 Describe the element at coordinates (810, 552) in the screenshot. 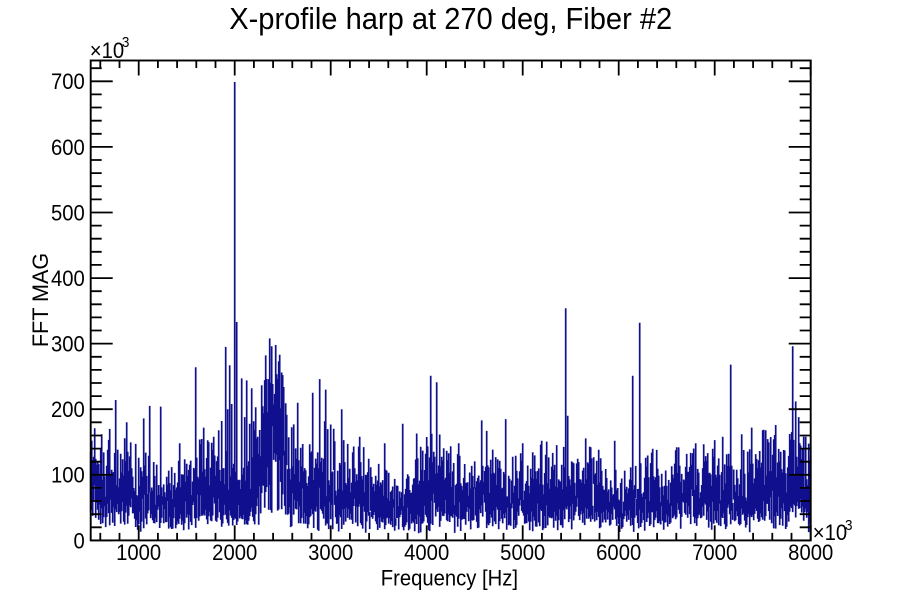

I see `svg-text: 8000` at that location.